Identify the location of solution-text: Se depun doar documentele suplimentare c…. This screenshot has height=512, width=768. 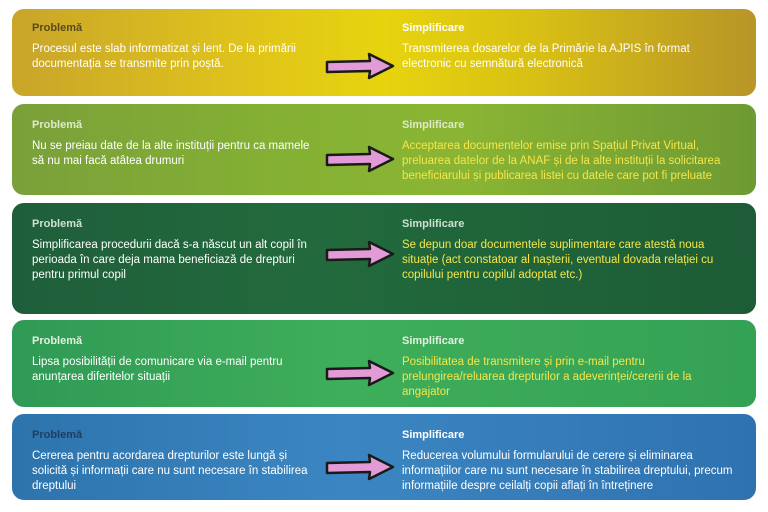
(558, 260).